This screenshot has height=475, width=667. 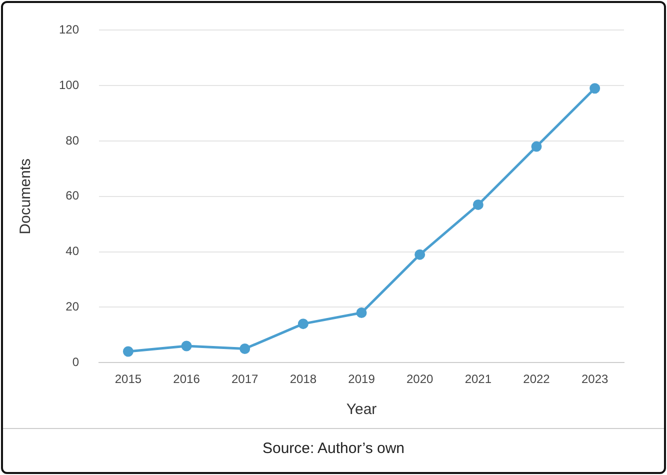 What do you see at coordinates (69, 29) in the screenshot?
I see `y-tick-label: 120` at bounding box center [69, 29].